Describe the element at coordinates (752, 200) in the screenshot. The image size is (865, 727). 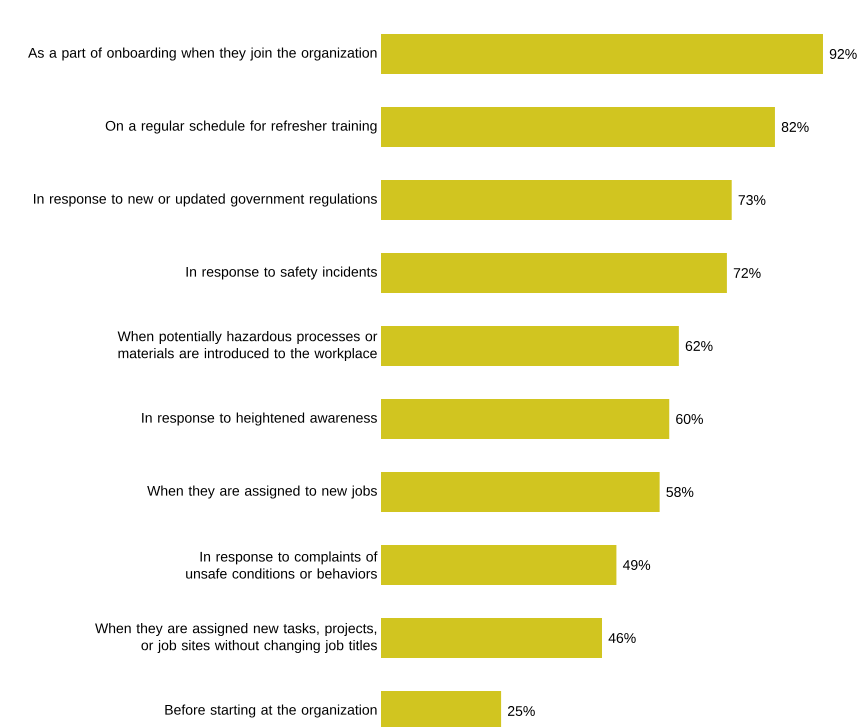
I see `data-label: 73%` at that location.